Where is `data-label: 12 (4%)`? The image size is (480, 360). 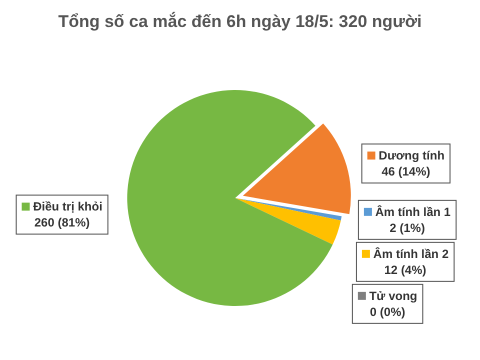 data-label: 12 (4%) is located at coordinates (405, 269).